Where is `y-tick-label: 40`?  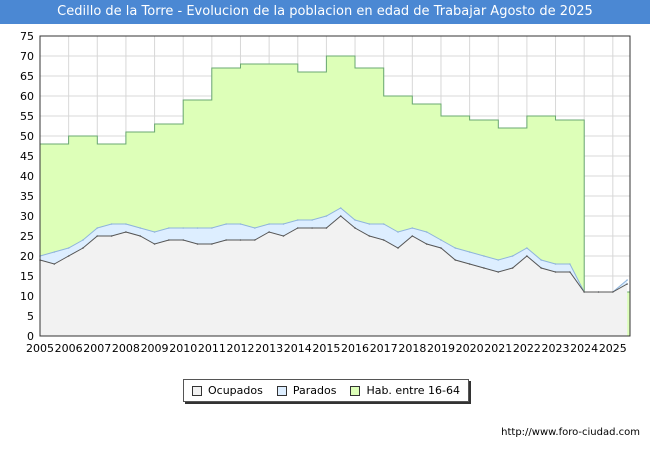 y-tick-label: 40 is located at coordinates (27, 176).